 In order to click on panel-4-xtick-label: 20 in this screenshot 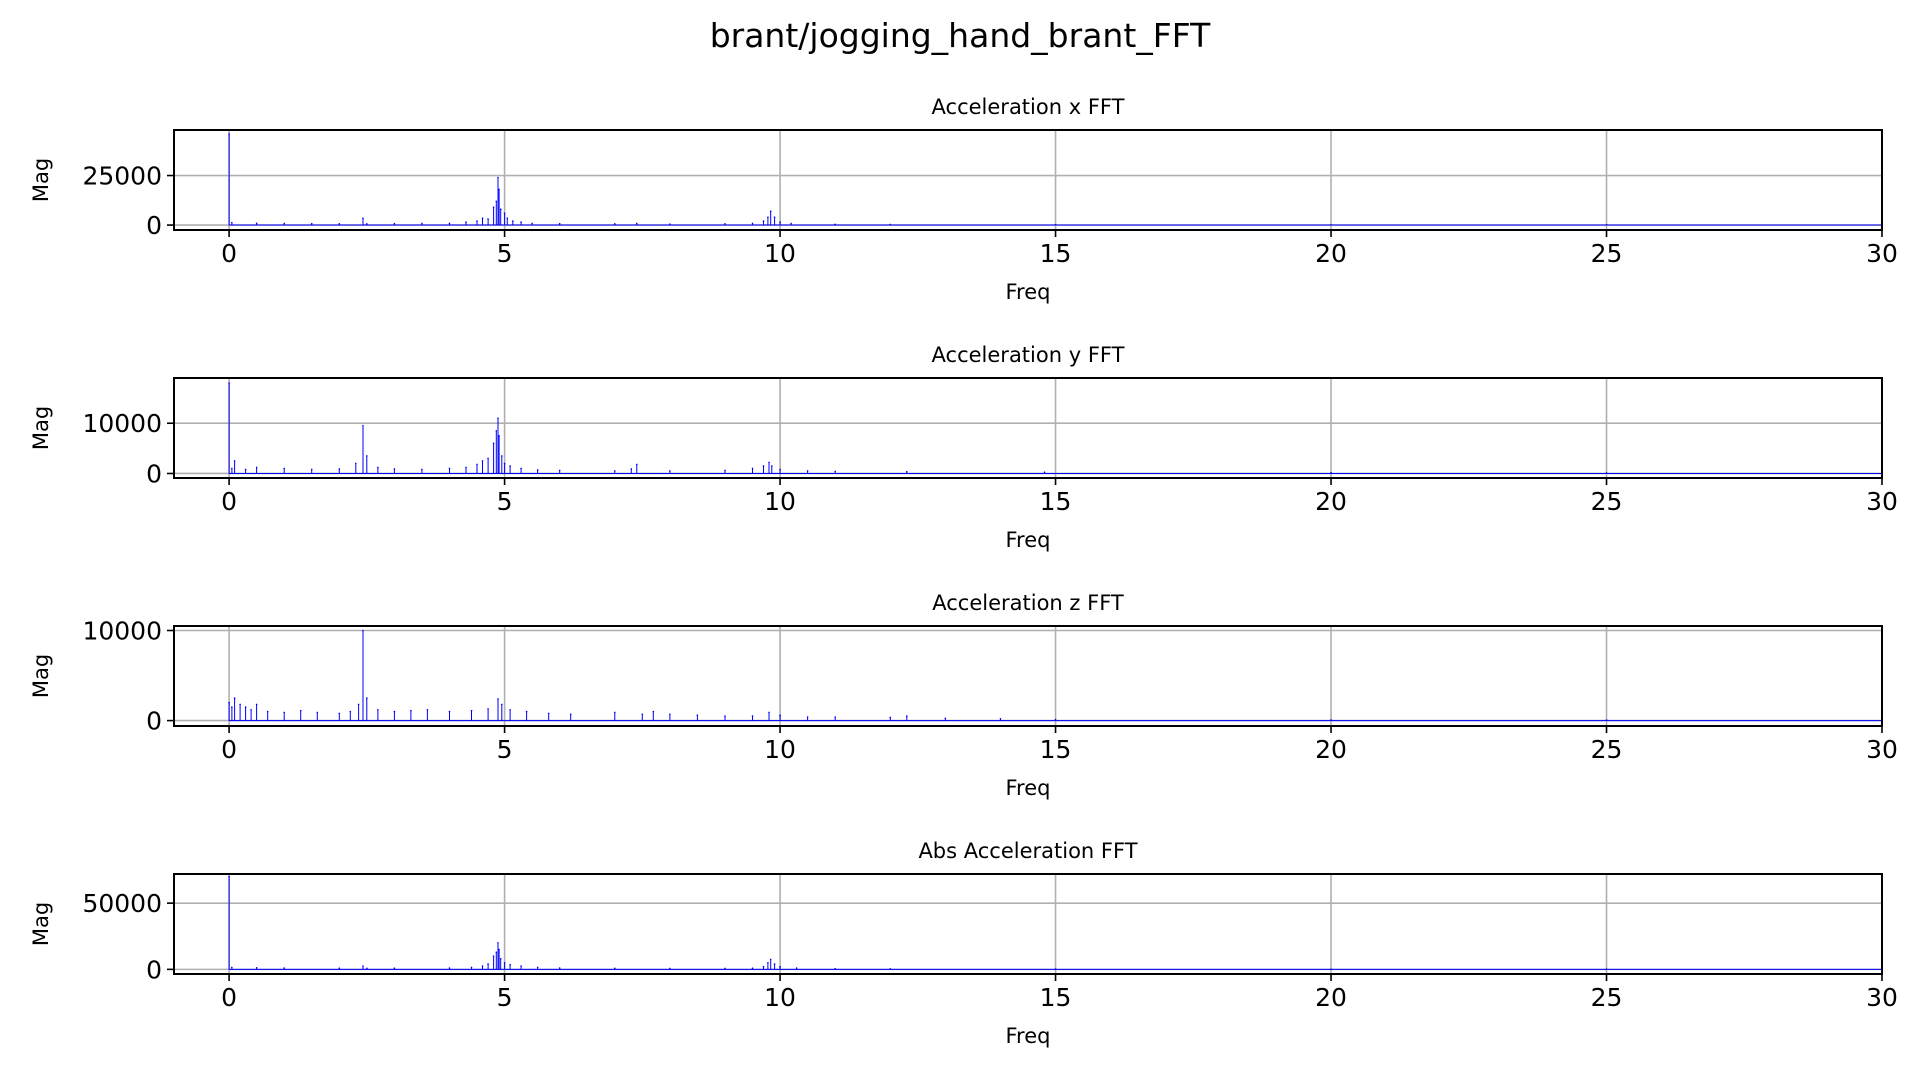, I will do `click(1331, 997)`.